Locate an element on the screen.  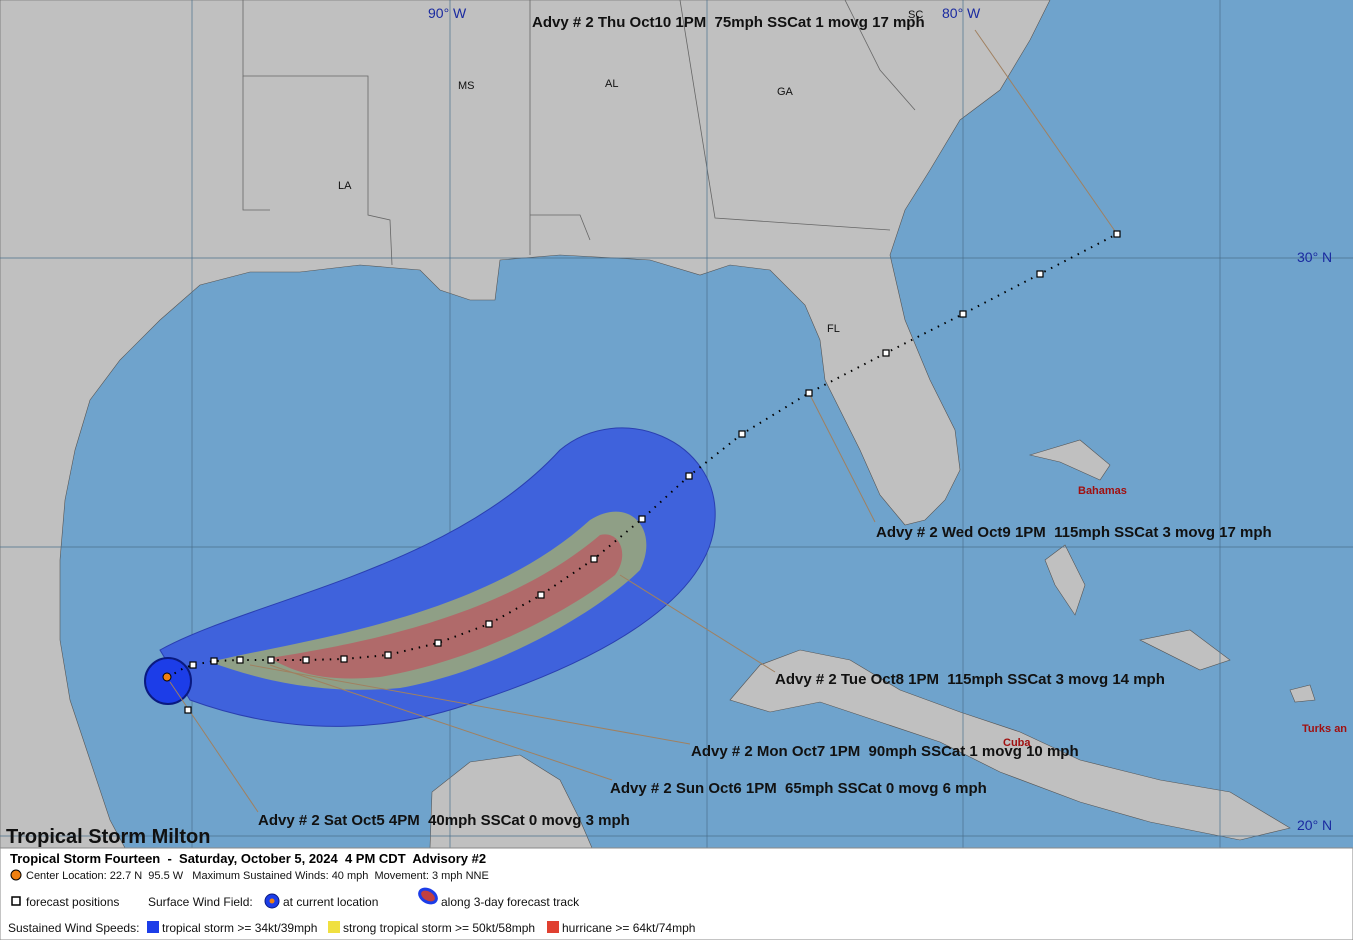
map-title: Tropical Storm Milton is located at coordinates (108, 837).